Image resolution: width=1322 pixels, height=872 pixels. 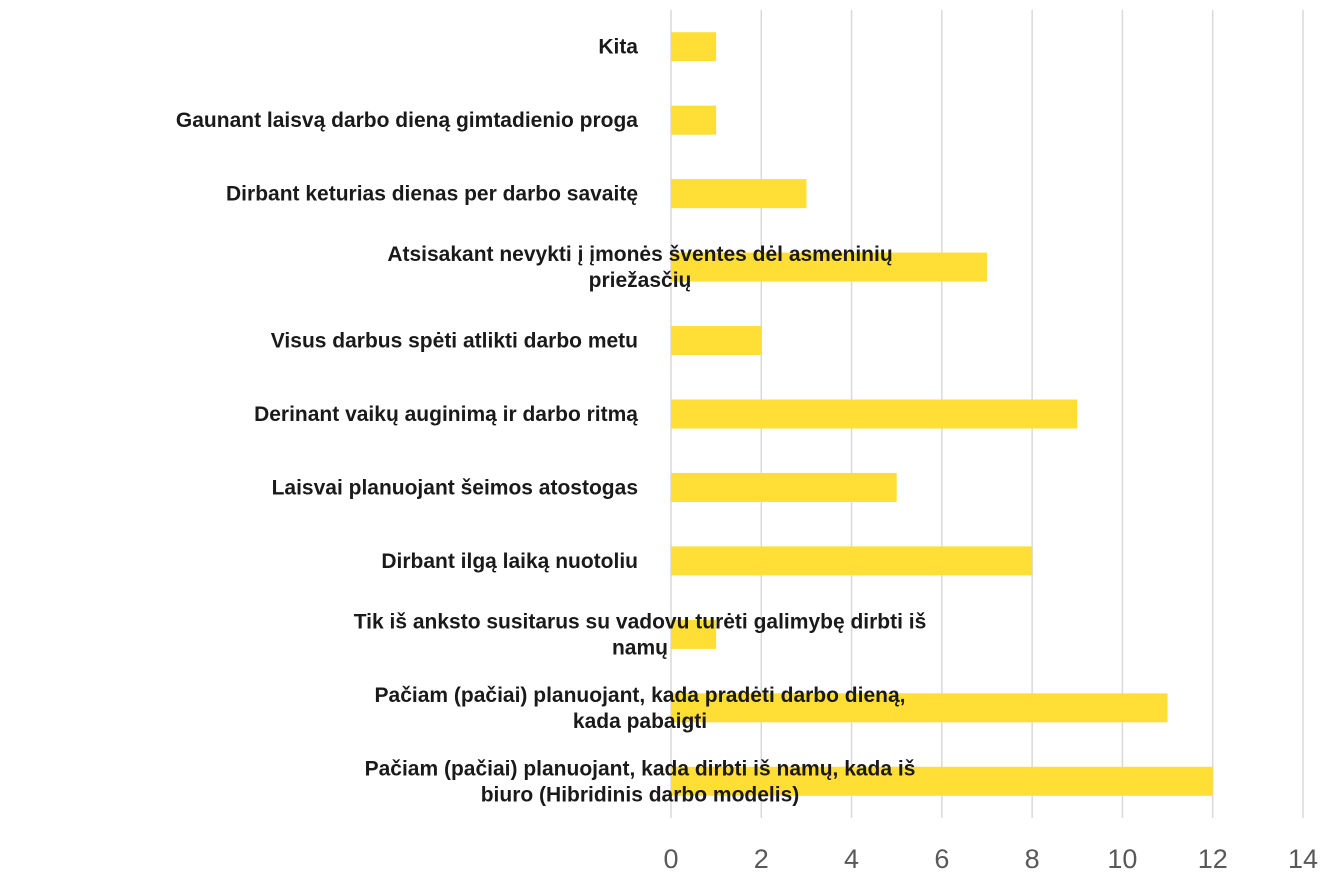 I want to click on x-tick-label: 6, so click(x=941, y=858).